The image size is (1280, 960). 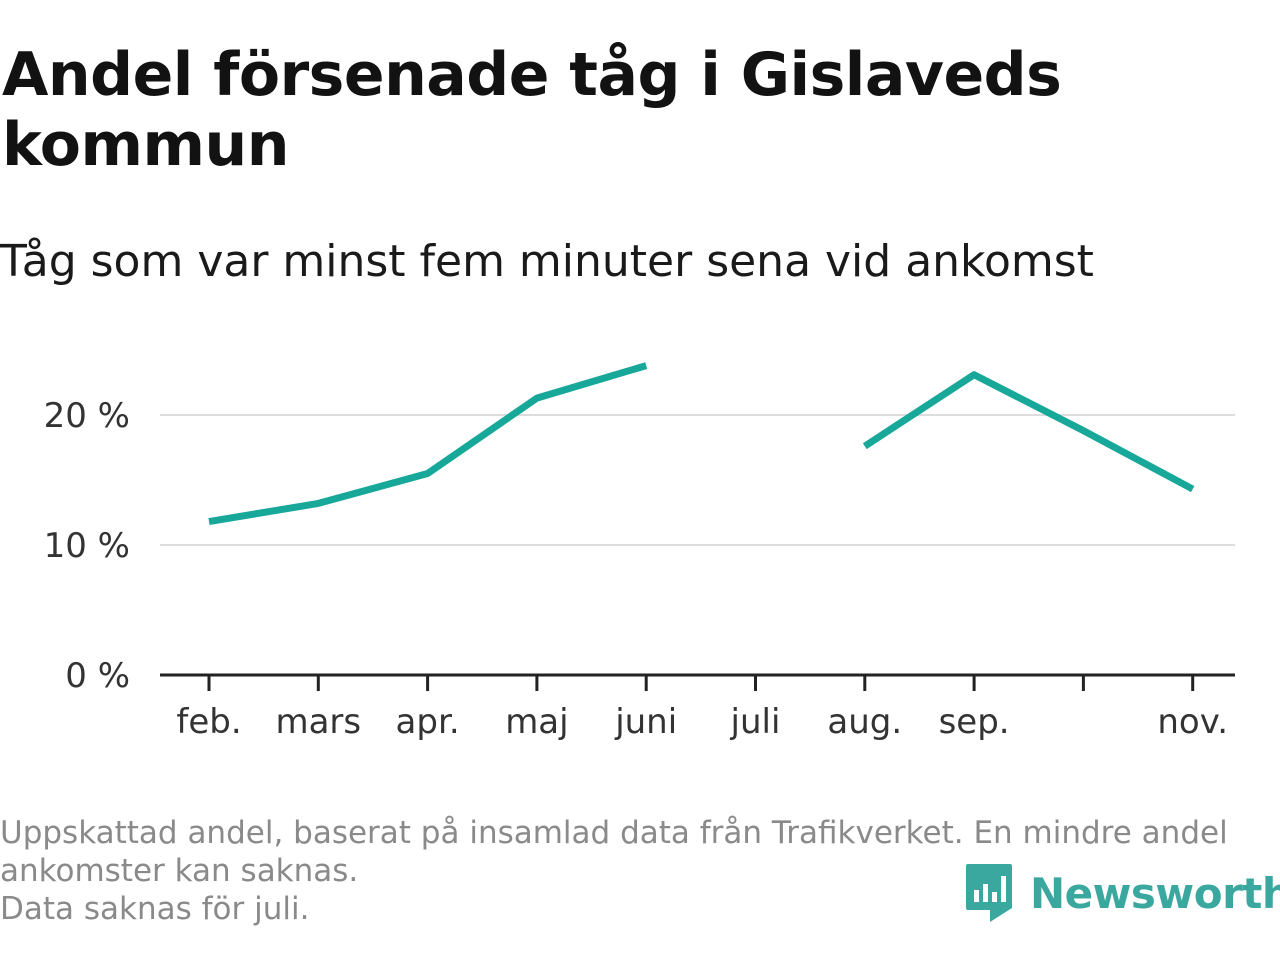 I want to click on y-tick-label: 10 %, so click(x=87, y=546).